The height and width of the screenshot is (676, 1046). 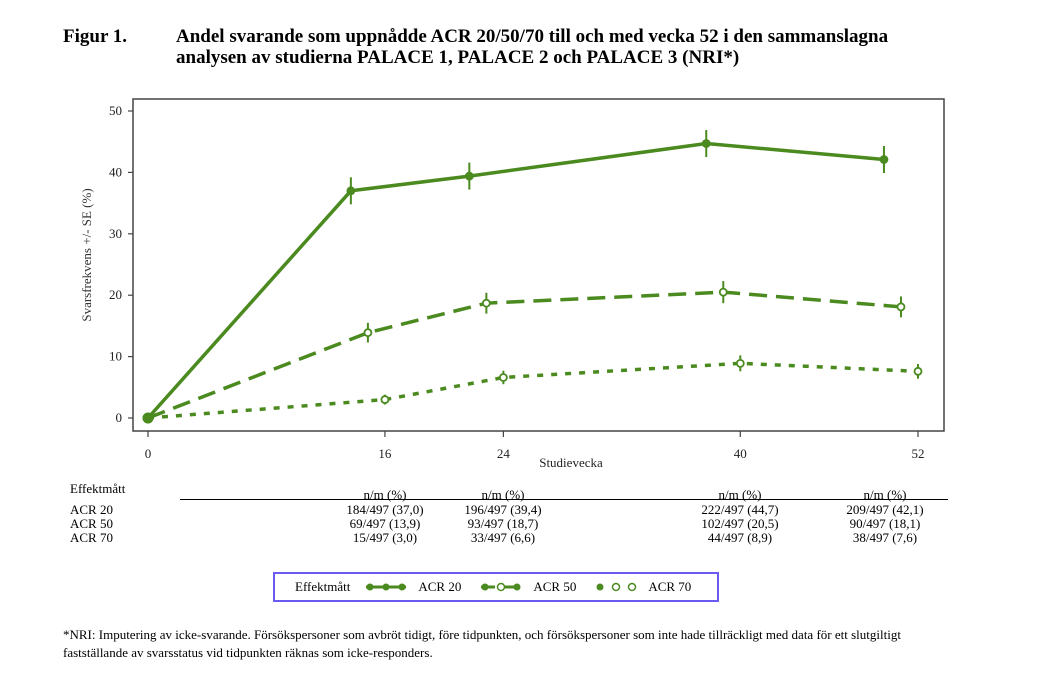 I want to click on y-tick-label: 30, so click(x=115, y=233).